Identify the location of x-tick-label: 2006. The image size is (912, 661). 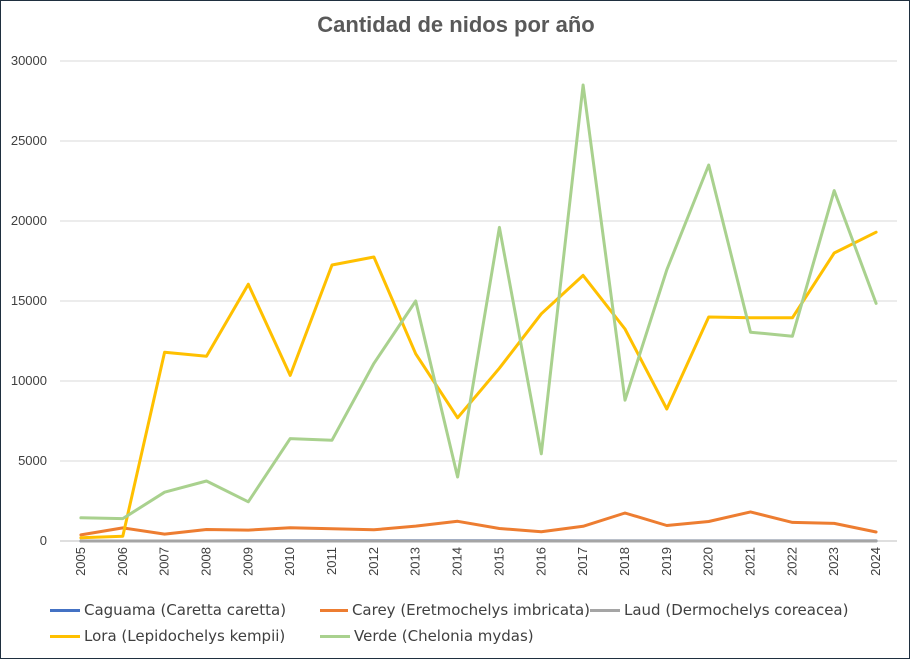
(122, 561).